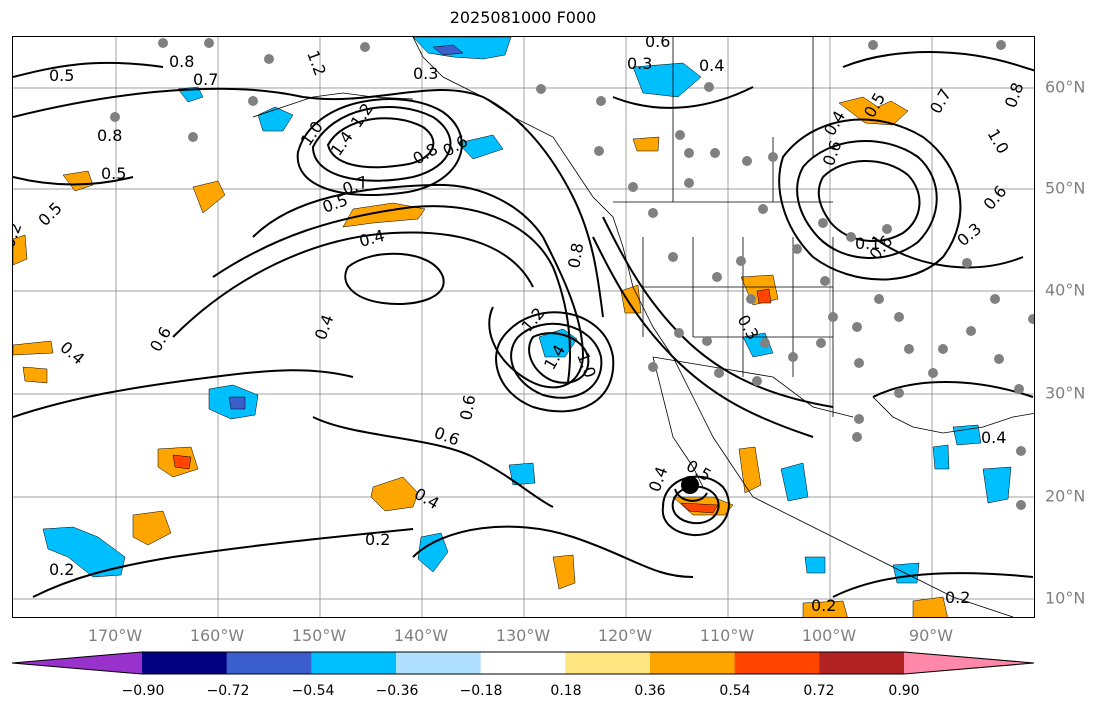  What do you see at coordinates (1065, 188) in the screenshot?
I see `lat-label-50n: 50°N` at bounding box center [1065, 188].